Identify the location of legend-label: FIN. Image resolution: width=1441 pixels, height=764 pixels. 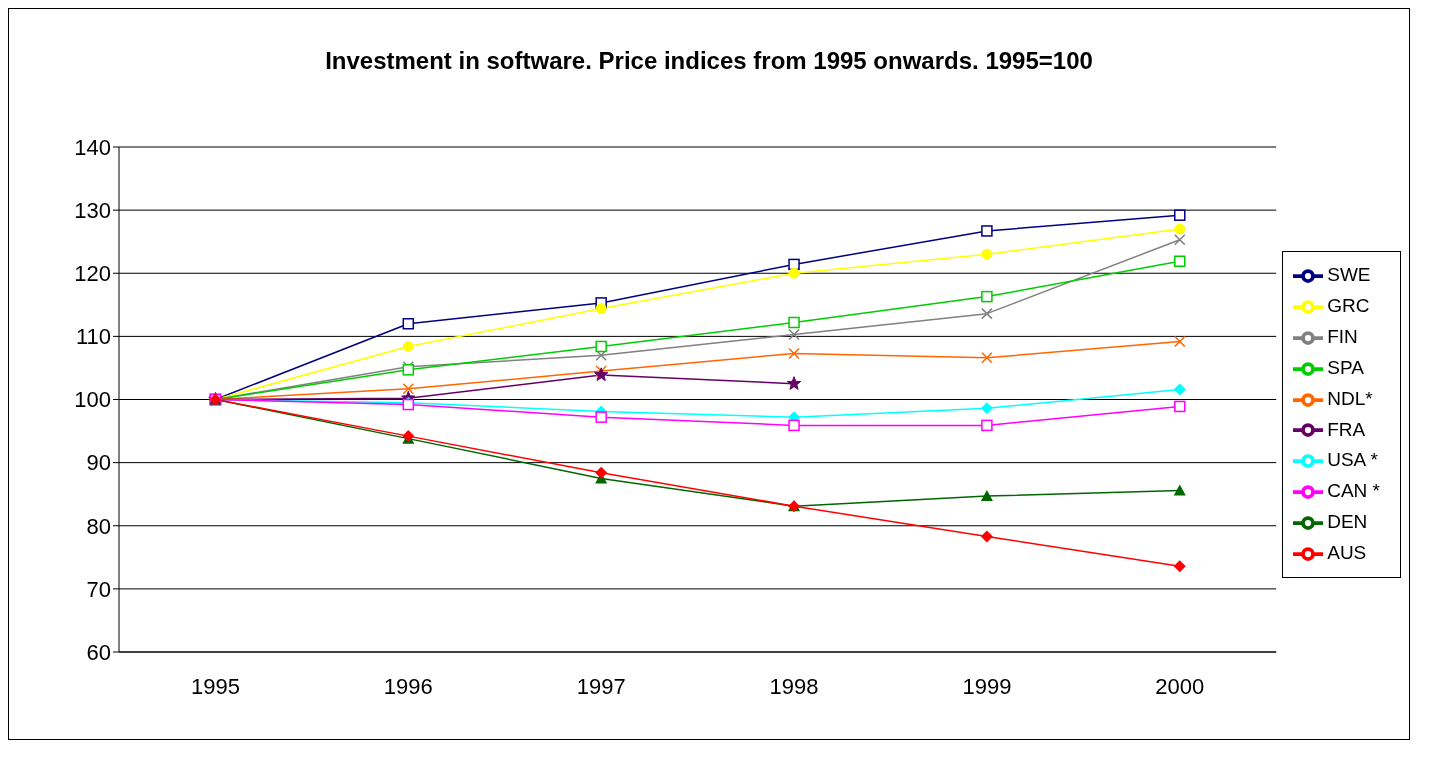
(1342, 336).